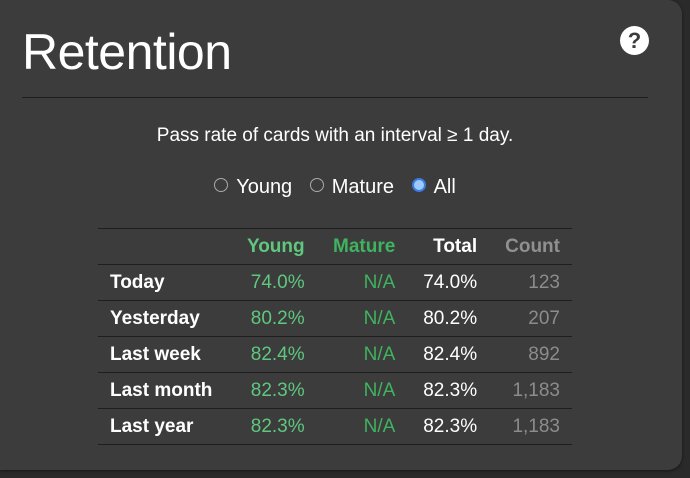  What do you see at coordinates (127, 52) in the screenshot?
I see `card-title: Retention` at bounding box center [127, 52].